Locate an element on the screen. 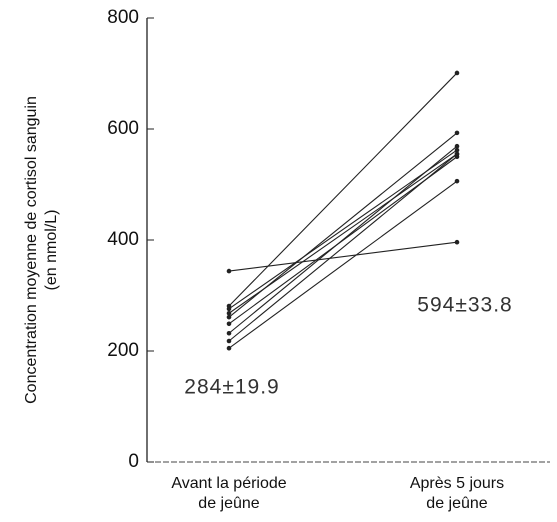 The width and height of the screenshot is (557, 522). y-tick-label: 800 is located at coordinates (123, 17).